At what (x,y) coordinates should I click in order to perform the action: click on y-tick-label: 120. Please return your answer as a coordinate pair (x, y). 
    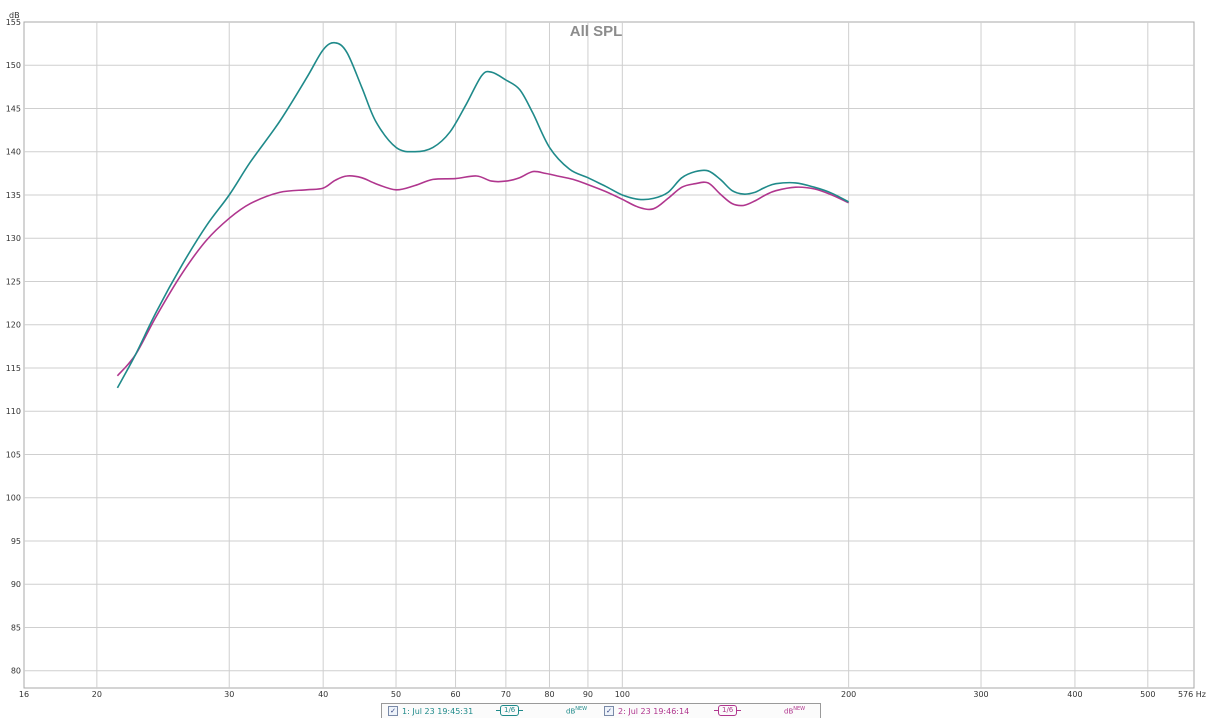
    Looking at the image, I should click on (13, 325).